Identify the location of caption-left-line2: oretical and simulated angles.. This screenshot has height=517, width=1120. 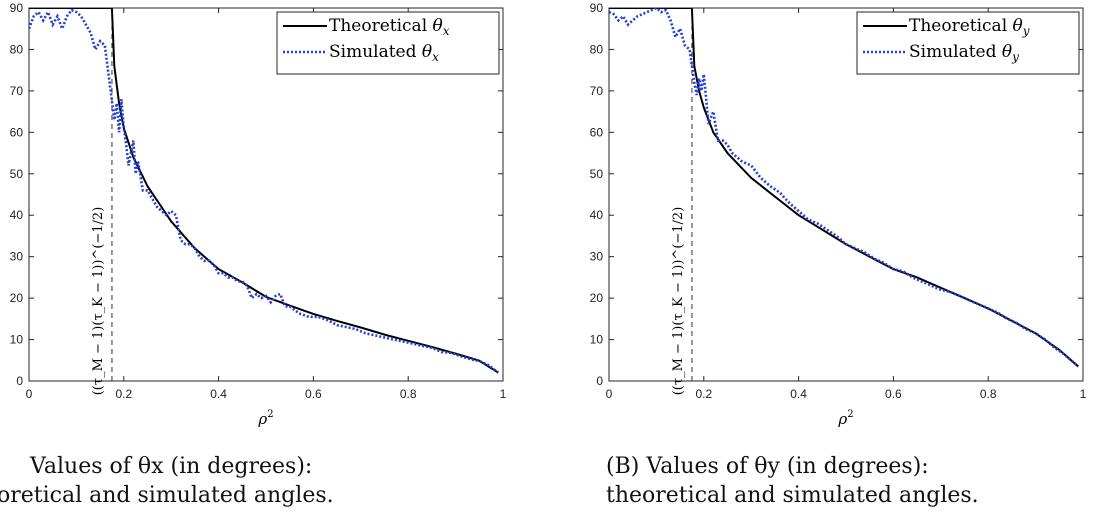
(167, 495).